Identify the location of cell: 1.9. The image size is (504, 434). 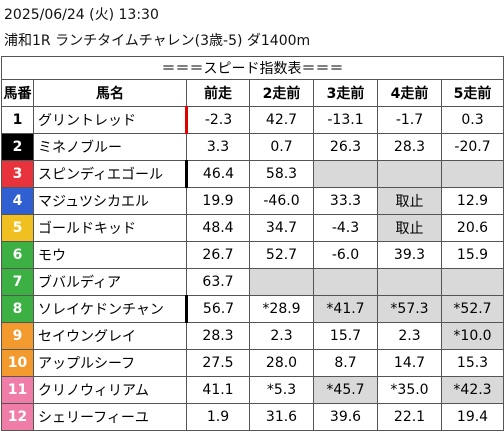
(218, 417).